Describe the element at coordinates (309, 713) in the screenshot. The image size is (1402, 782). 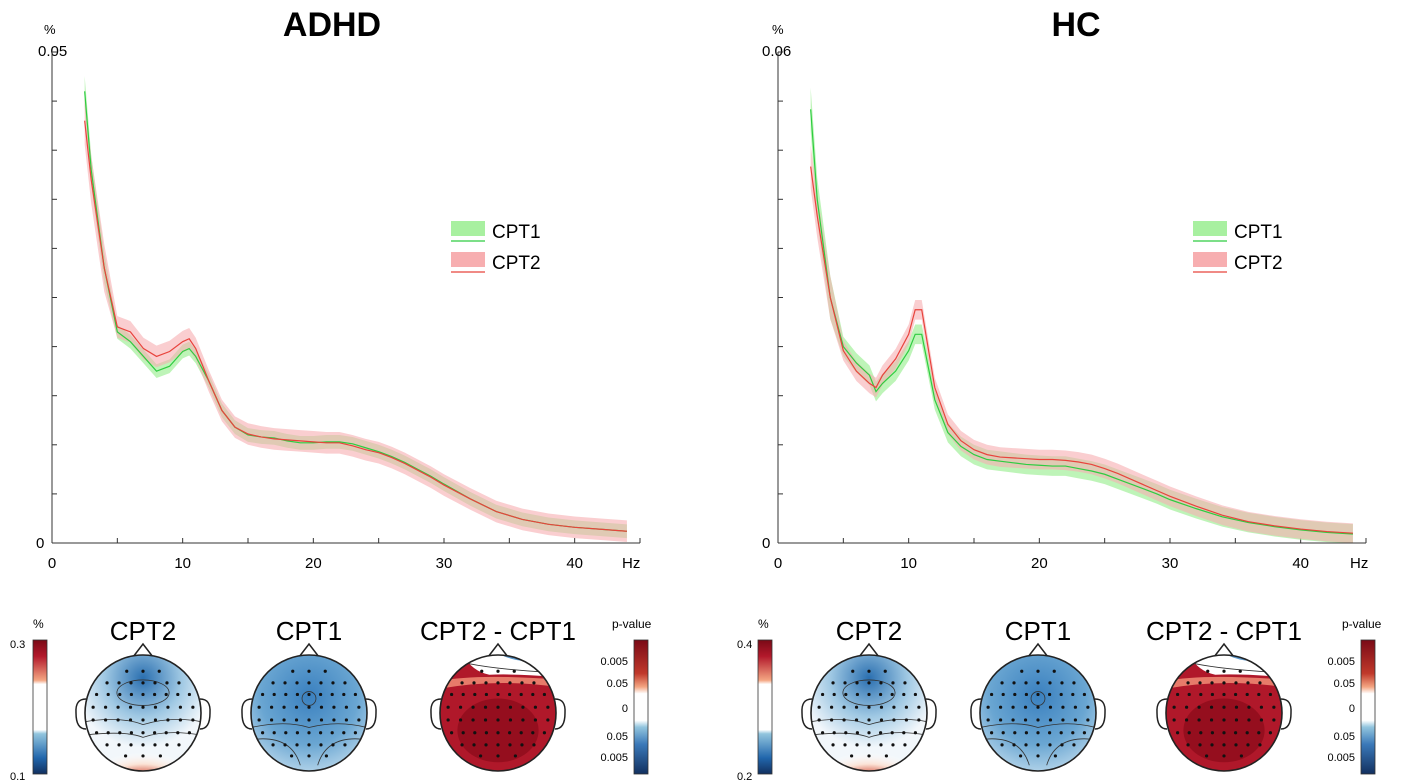
I see `topomap-surface` at that location.